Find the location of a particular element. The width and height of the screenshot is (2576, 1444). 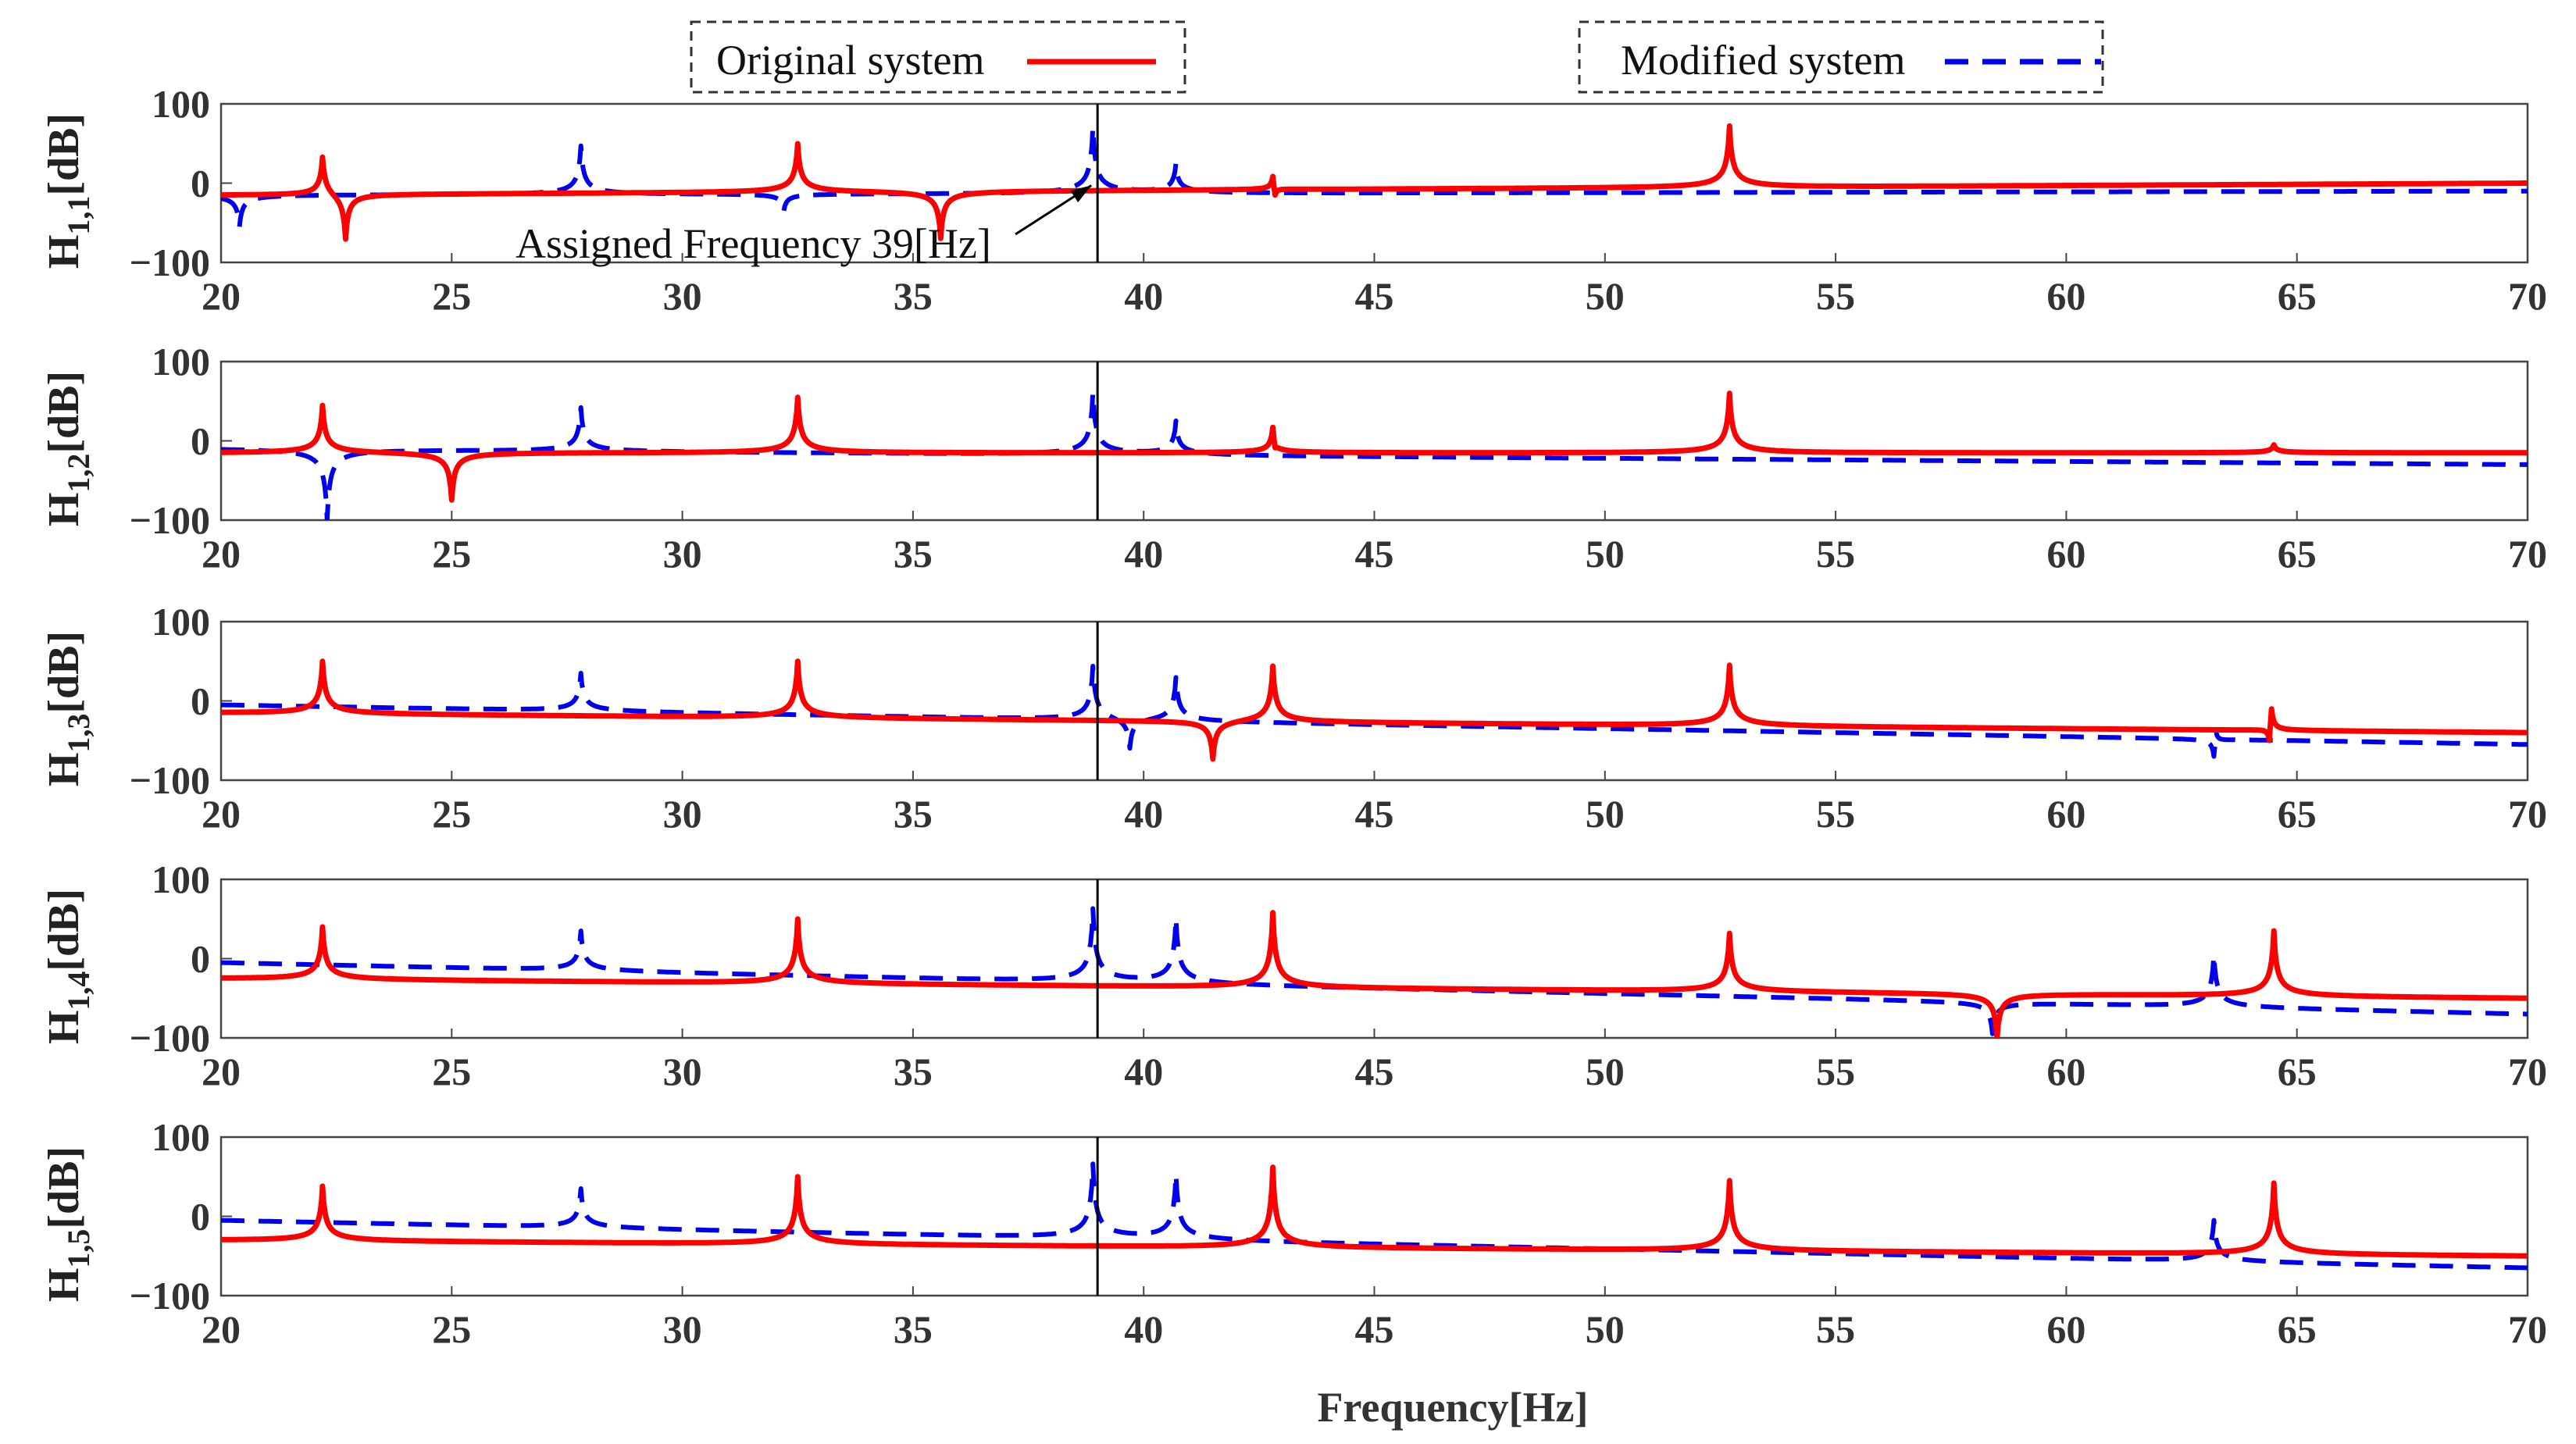

legend-modified: Modified system is located at coordinates (1841, 57).